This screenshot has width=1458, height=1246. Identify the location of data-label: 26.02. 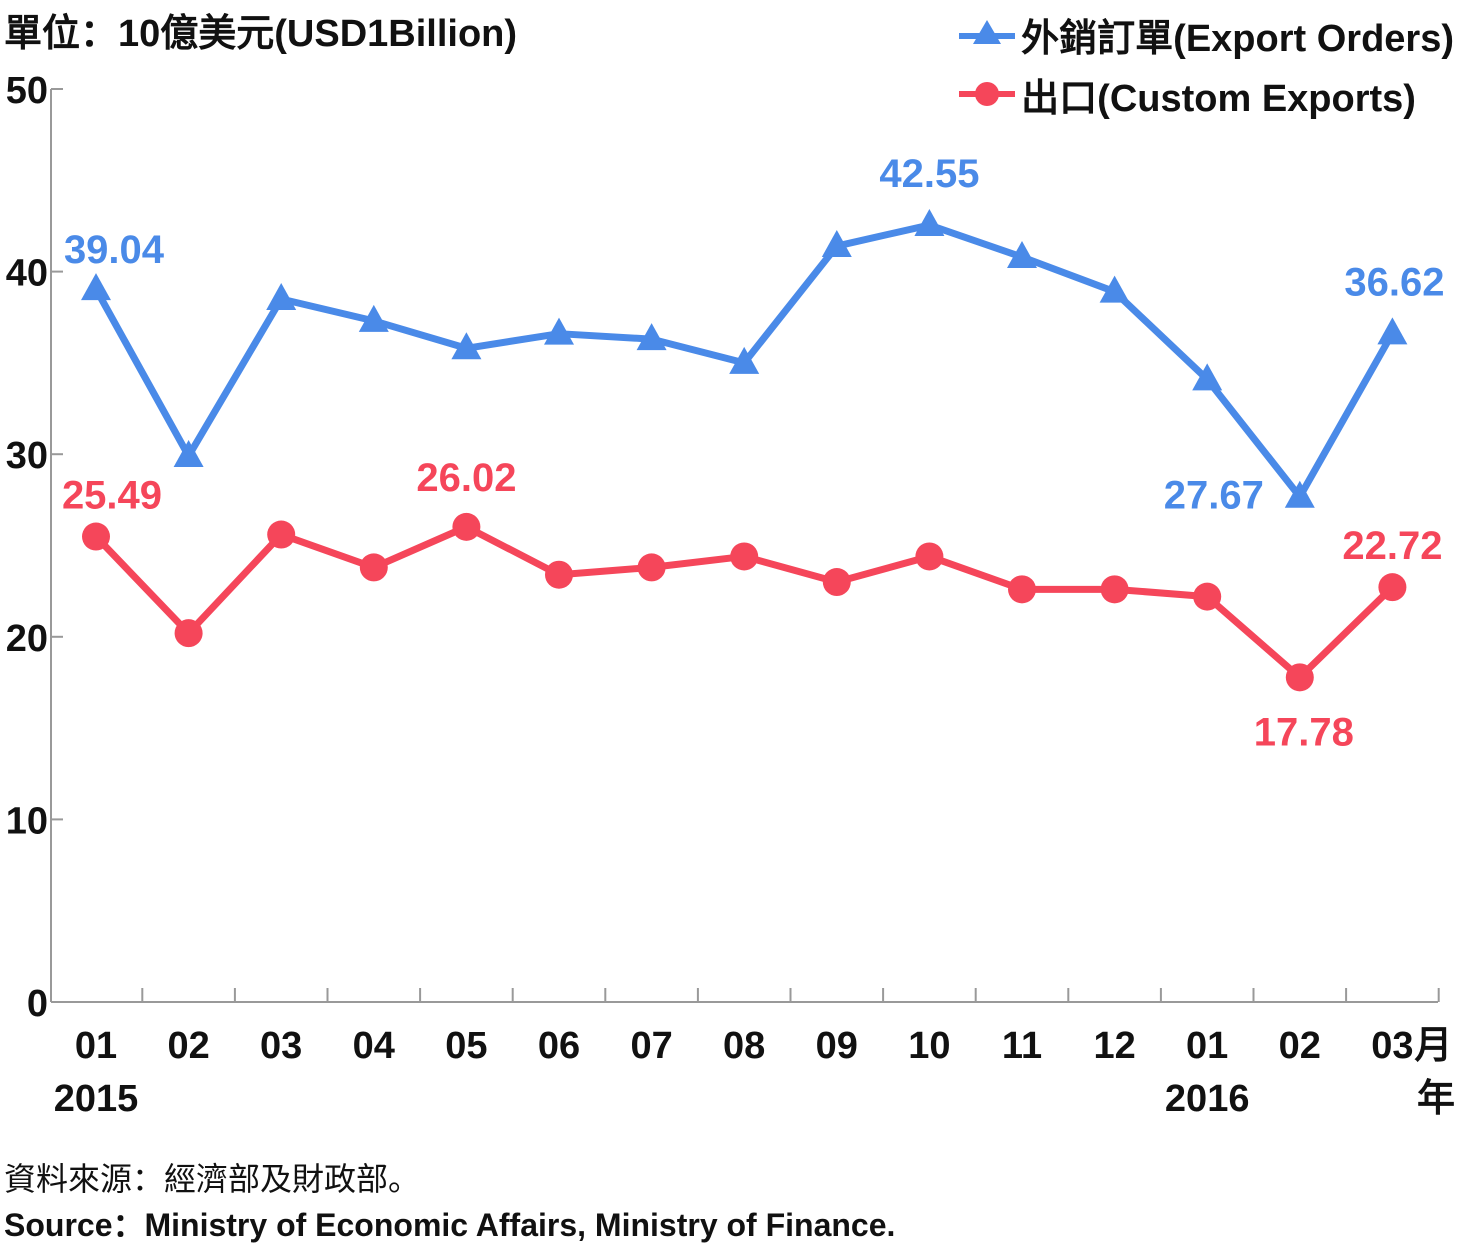
(466, 478).